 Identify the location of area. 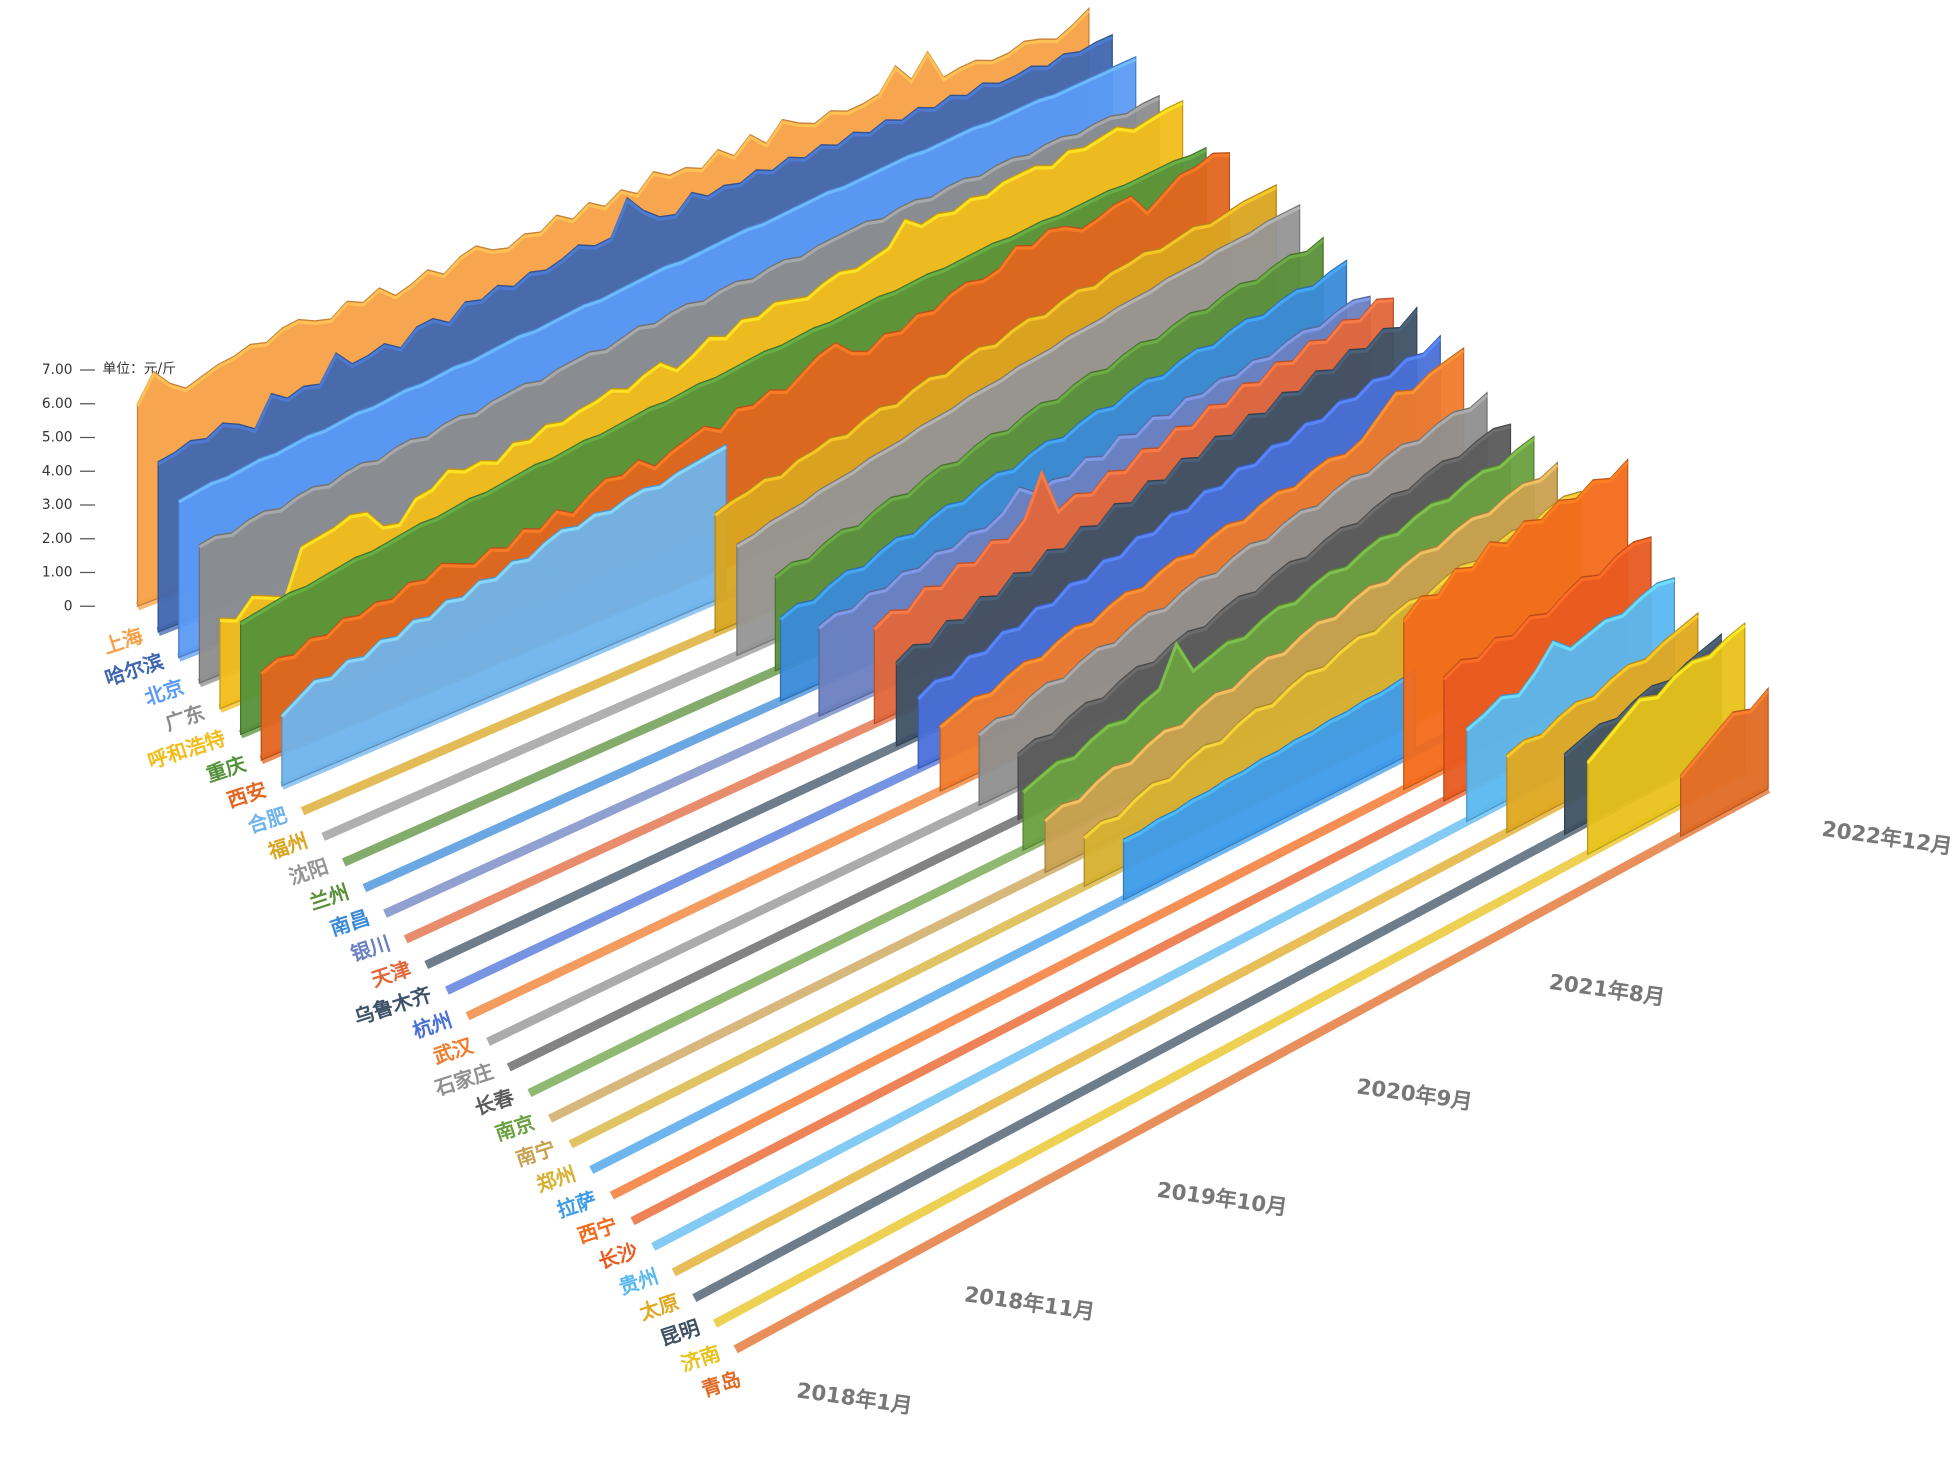
(1724, 762).